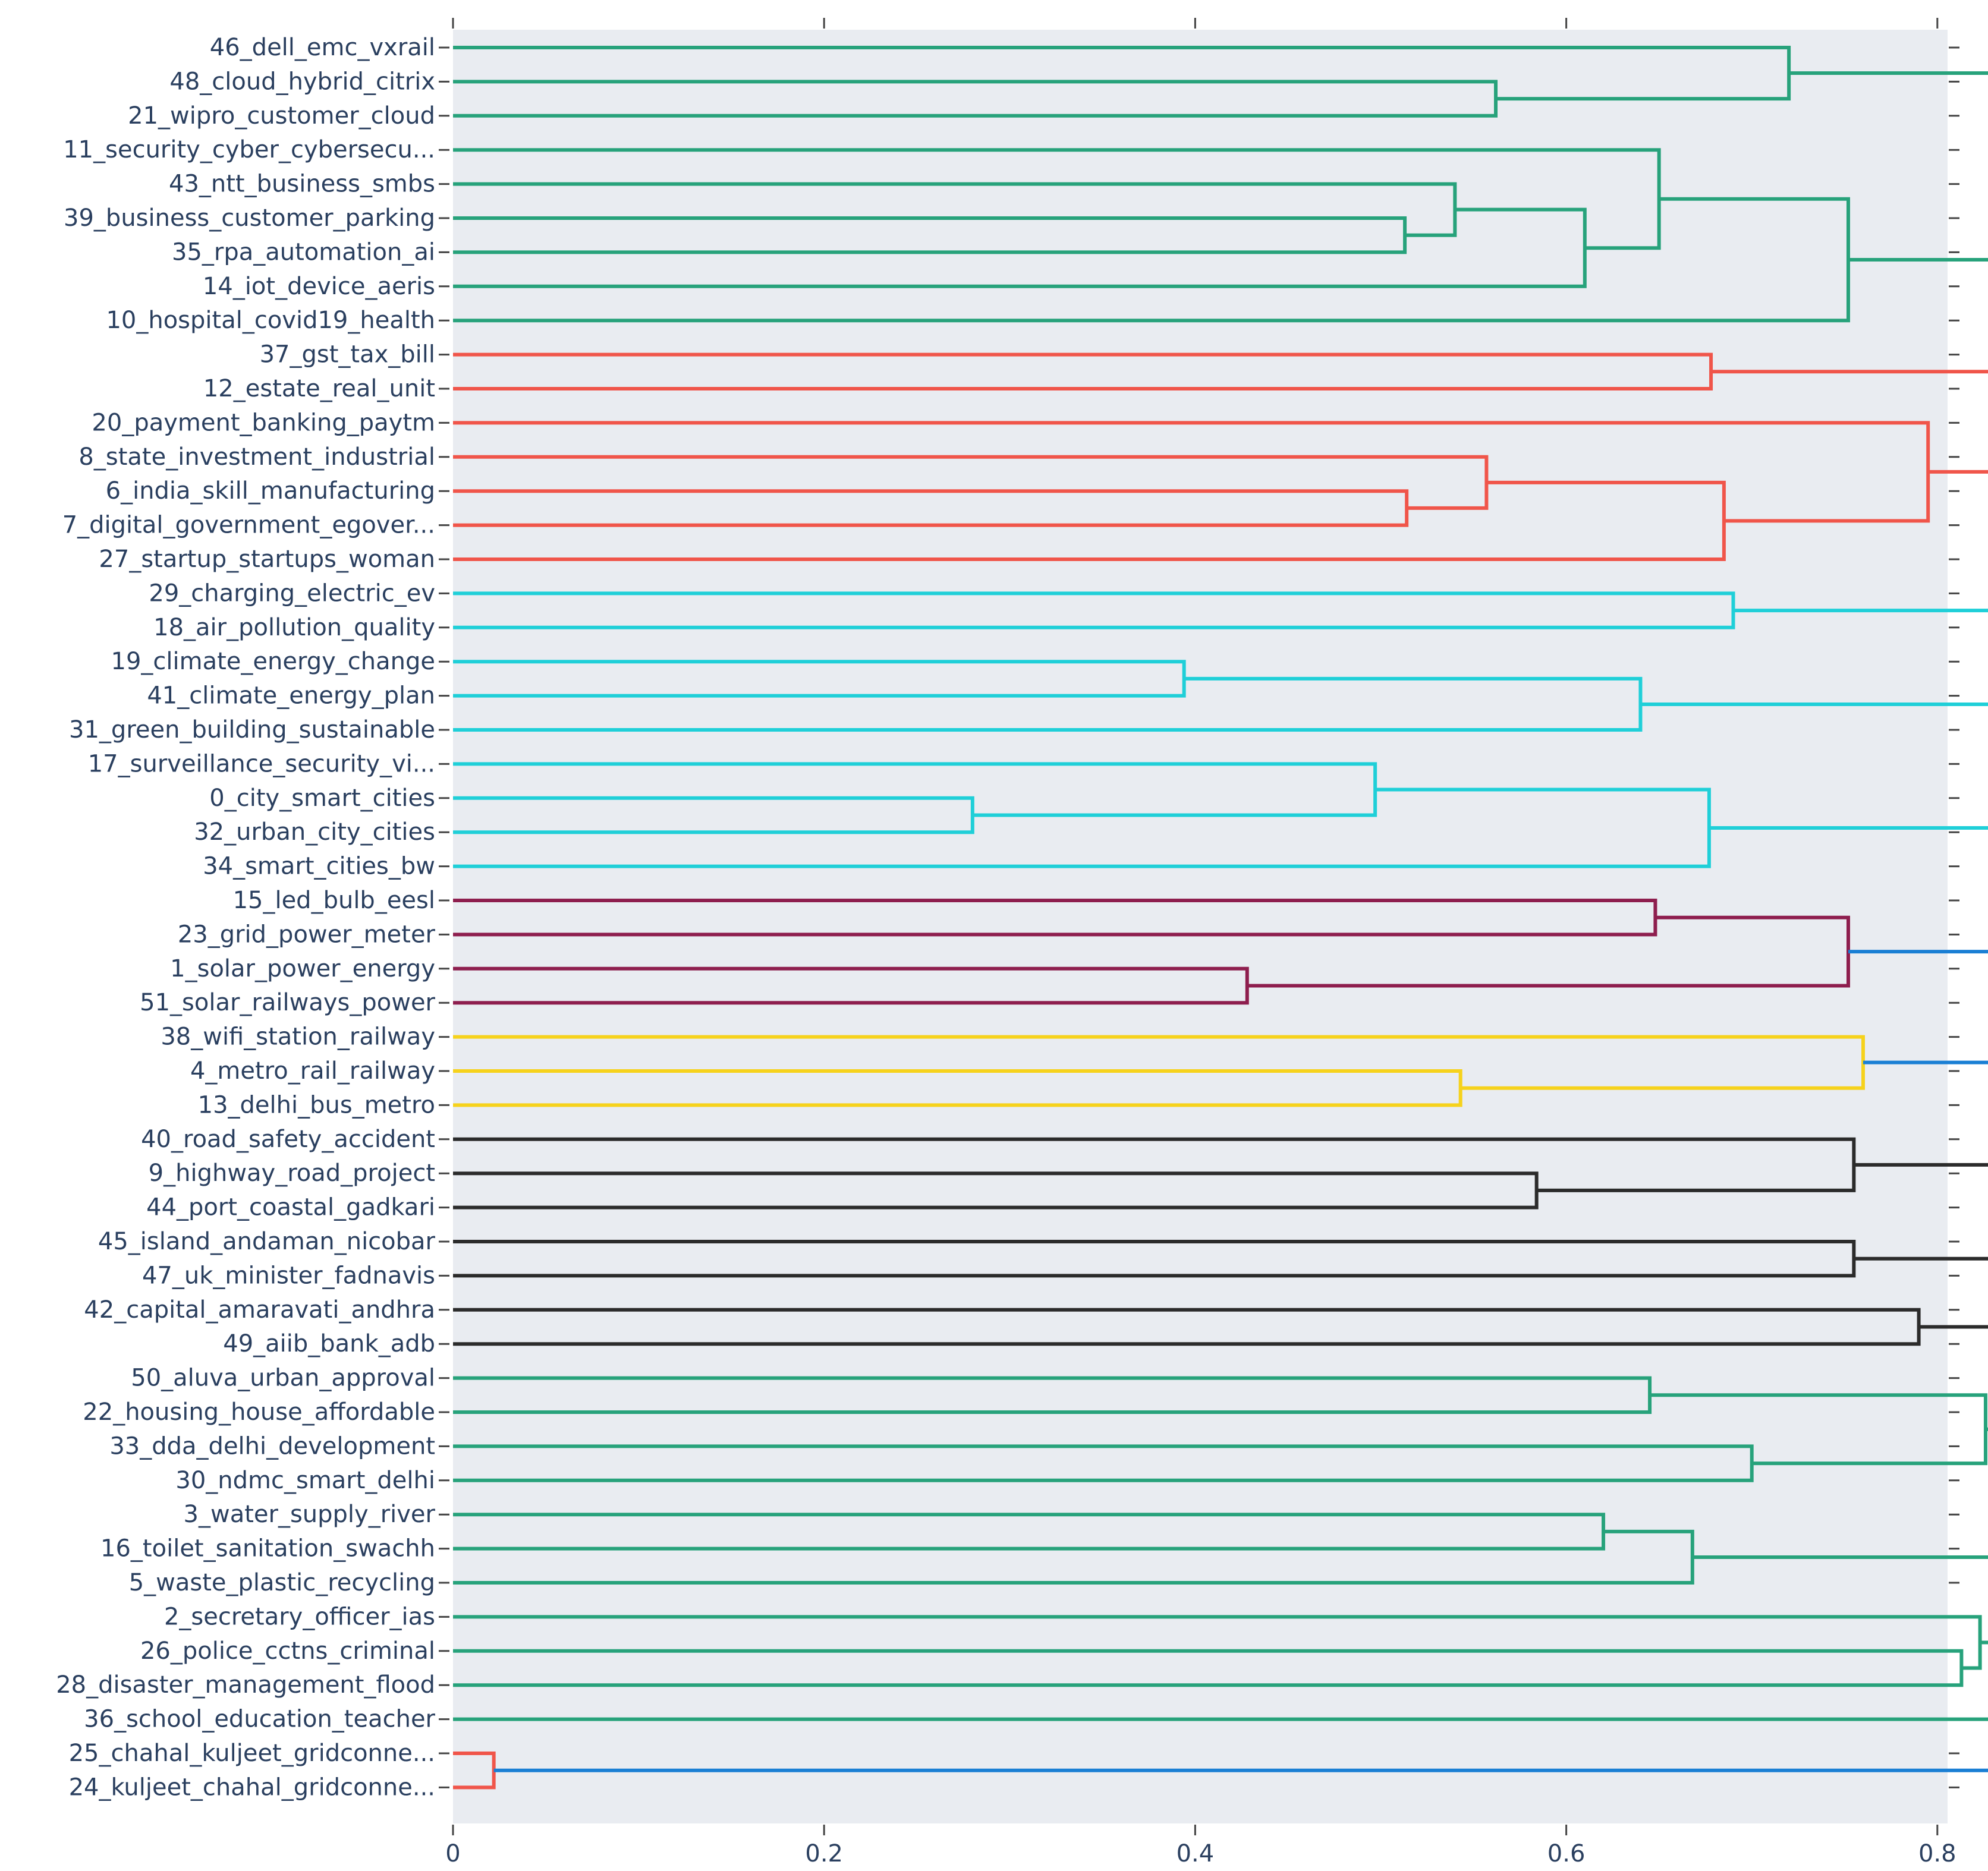 The height and width of the screenshot is (1871, 1988). What do you see at coordinates (452, 1853) in the screenshot?
I see `x-tick-label: 0` at bounding box center [452, 1853].